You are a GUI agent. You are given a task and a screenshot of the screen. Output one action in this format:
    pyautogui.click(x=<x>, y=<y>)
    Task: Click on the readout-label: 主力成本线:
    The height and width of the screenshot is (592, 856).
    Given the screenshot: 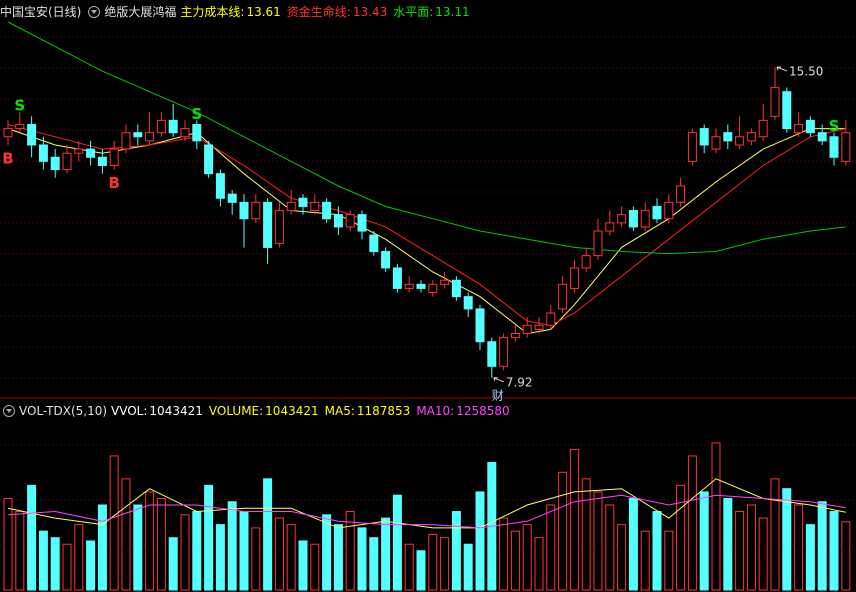 What is the action you would take?
    pyautogui.click(x=212, y=12)
    